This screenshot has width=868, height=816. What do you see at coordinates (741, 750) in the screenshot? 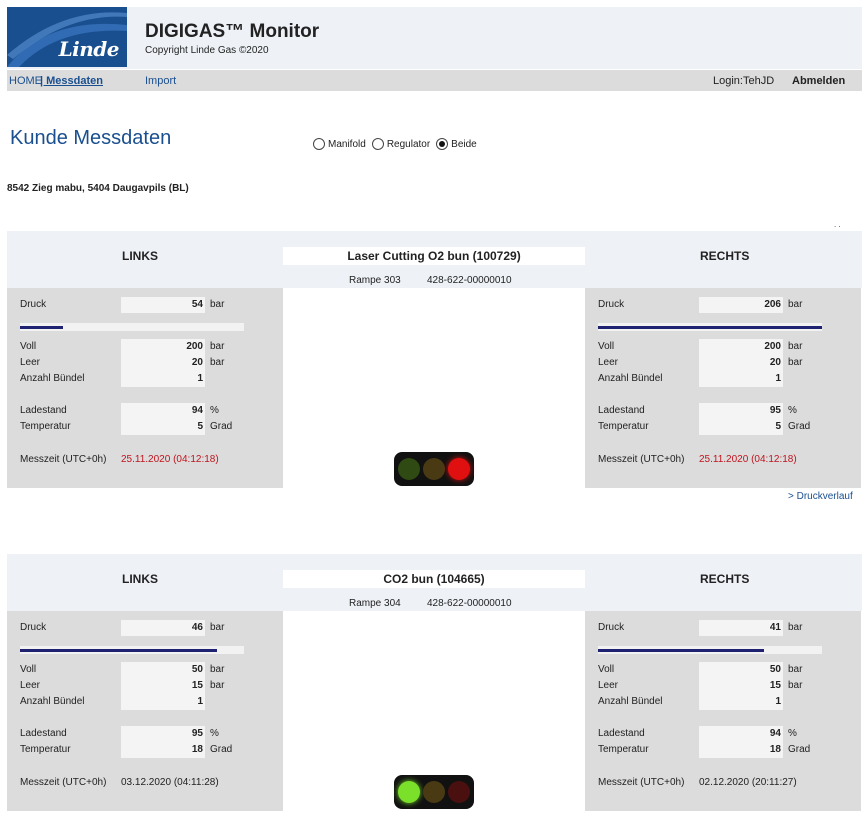
I see `temperatur-value: 18` at bounding box center [741, 750].